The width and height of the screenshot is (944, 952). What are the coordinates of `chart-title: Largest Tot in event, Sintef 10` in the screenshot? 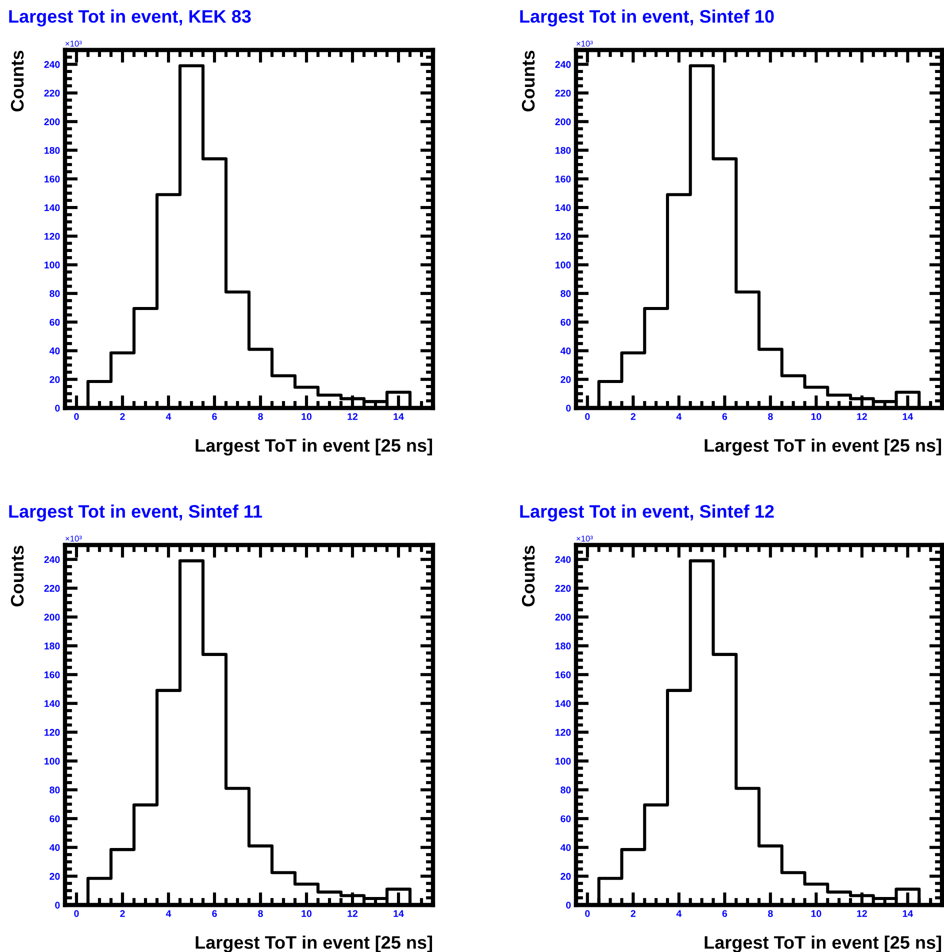 It's located at (647, 18).